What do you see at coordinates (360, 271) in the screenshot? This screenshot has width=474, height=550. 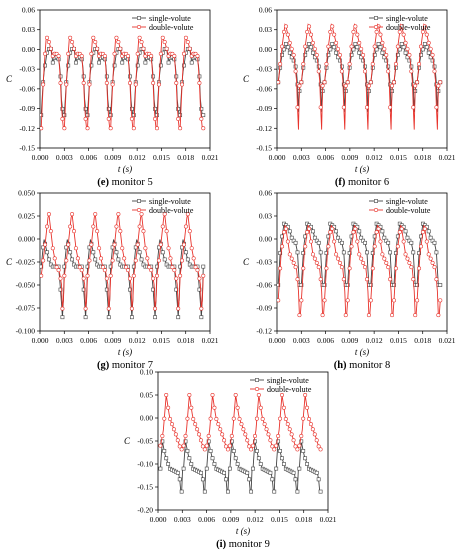 I see `chart-3-series-double-volute` at bounding box center [360, 271].